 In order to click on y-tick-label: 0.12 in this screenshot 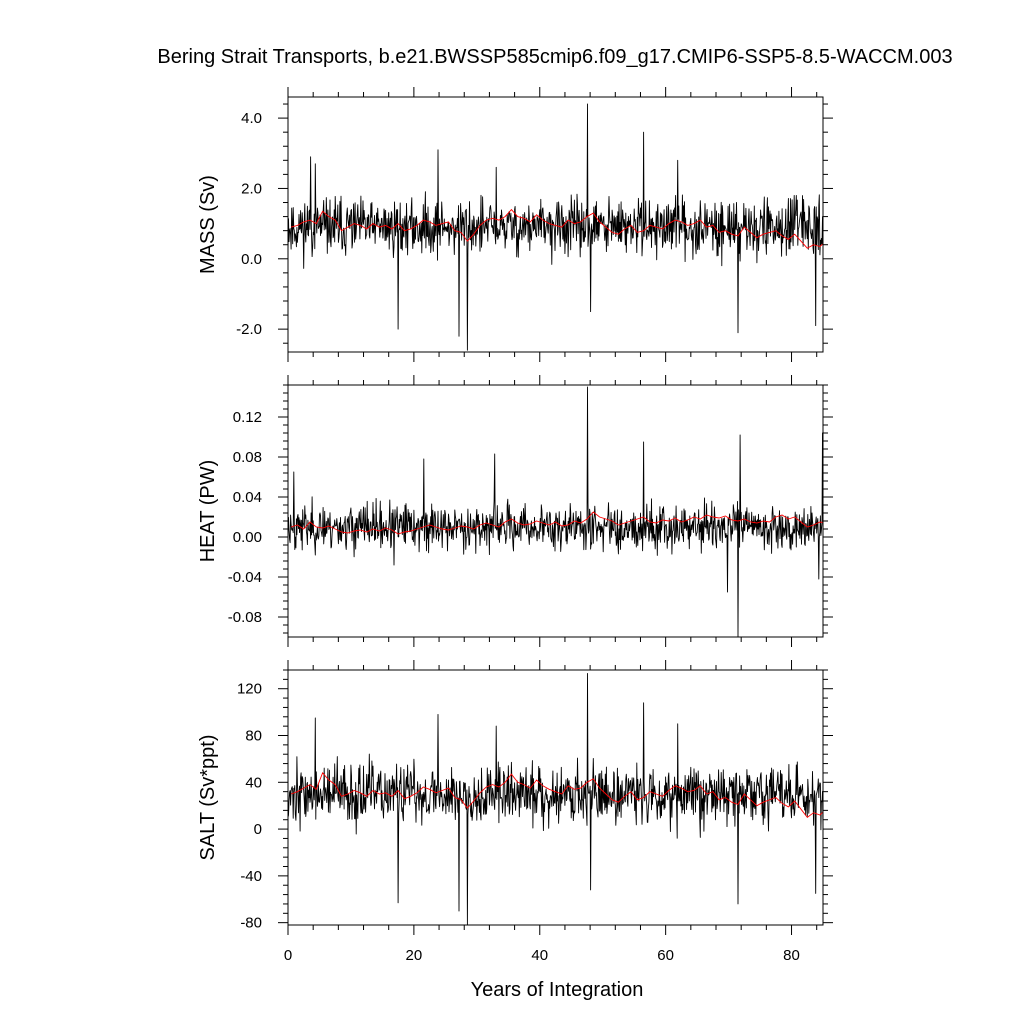, I will do `click(247, 417)`.